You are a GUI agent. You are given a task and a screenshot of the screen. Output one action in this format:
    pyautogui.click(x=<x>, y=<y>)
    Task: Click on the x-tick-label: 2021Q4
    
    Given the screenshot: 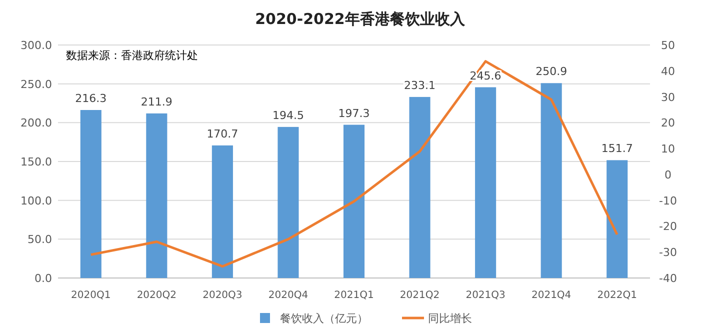 What is the action you would take?
    pyautogui.click(x=551, y=295)
    